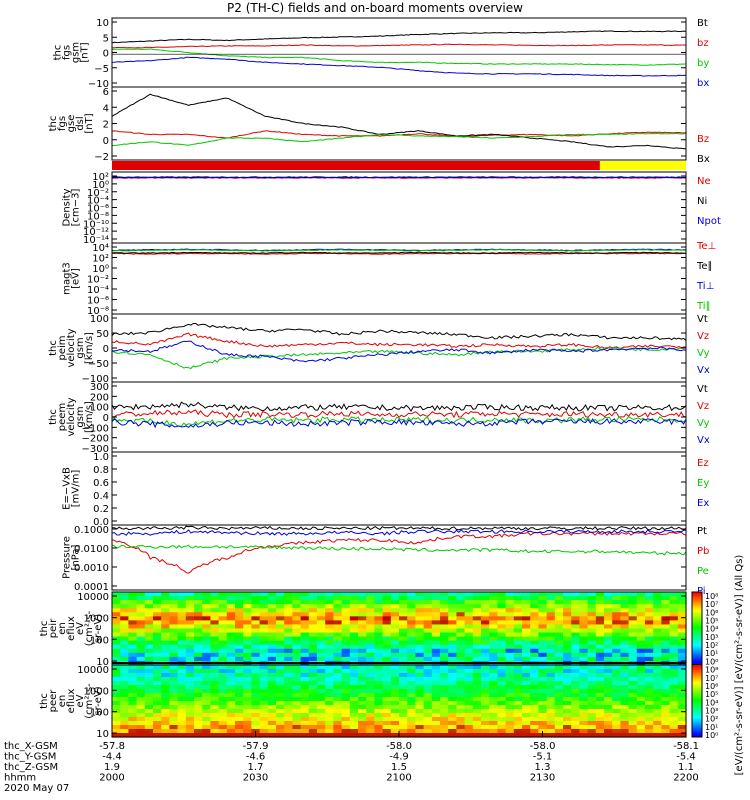 The height and width of the screenshot is (800, 750). What do you see at coordinates (703, 43) in the screenshot?
I see `fgs-gsm-legend-1: bz` at bounding box center [703, 43].